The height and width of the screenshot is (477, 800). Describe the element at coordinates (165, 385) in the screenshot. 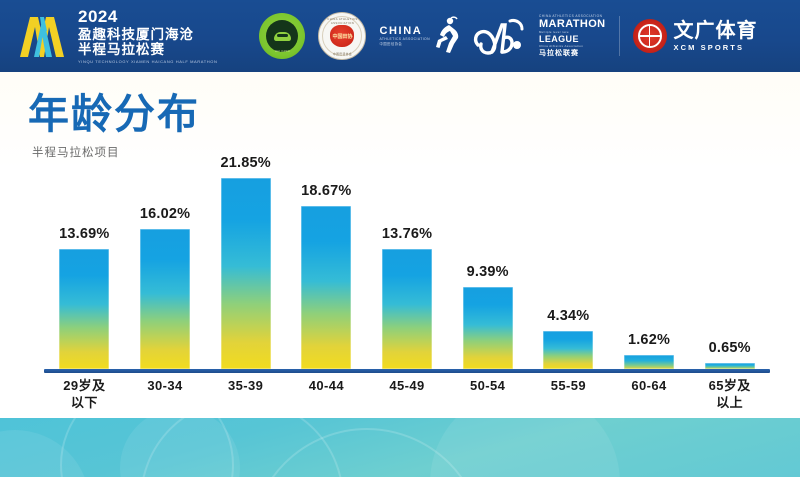

I see `bar-category-label: 30-34` at that location.